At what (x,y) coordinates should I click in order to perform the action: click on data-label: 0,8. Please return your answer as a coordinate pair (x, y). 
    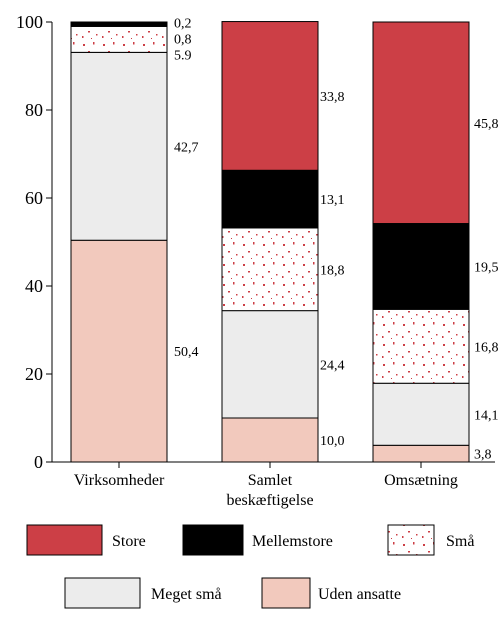
    Looking at the image, I should click on (183, 39).